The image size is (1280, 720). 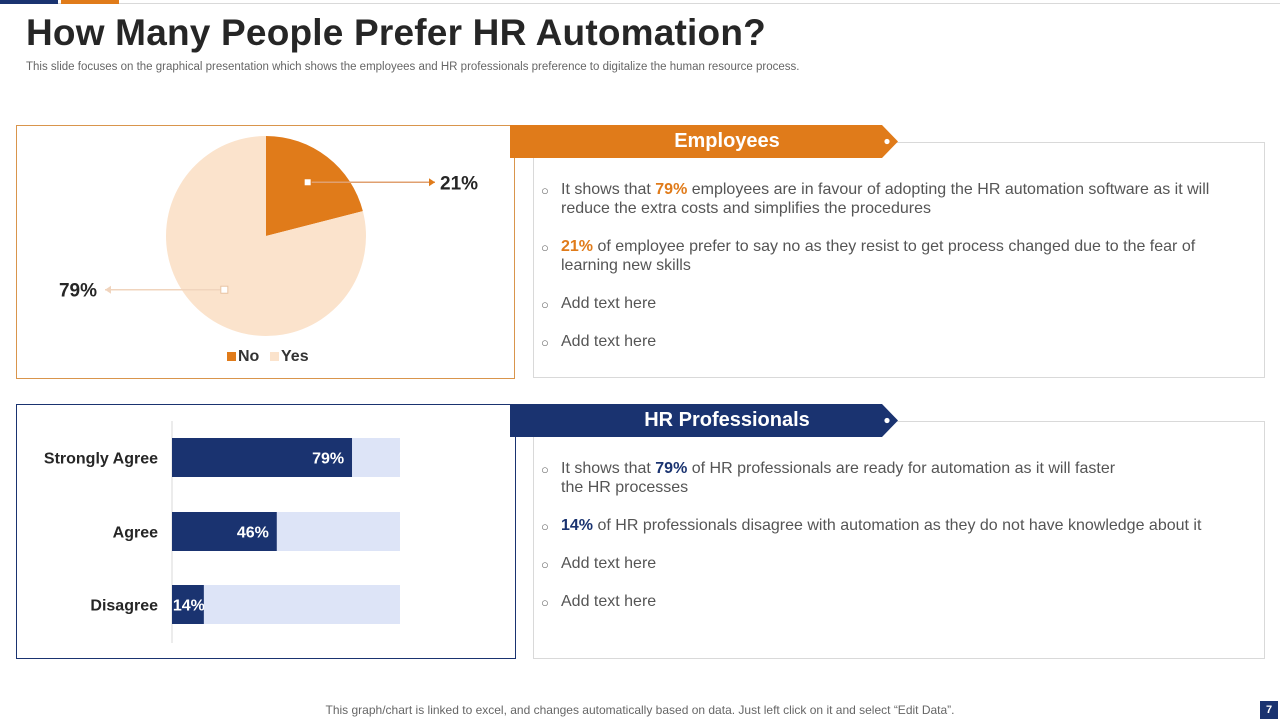 I want to click on top-accent-bar, so click(x=640, y=2).